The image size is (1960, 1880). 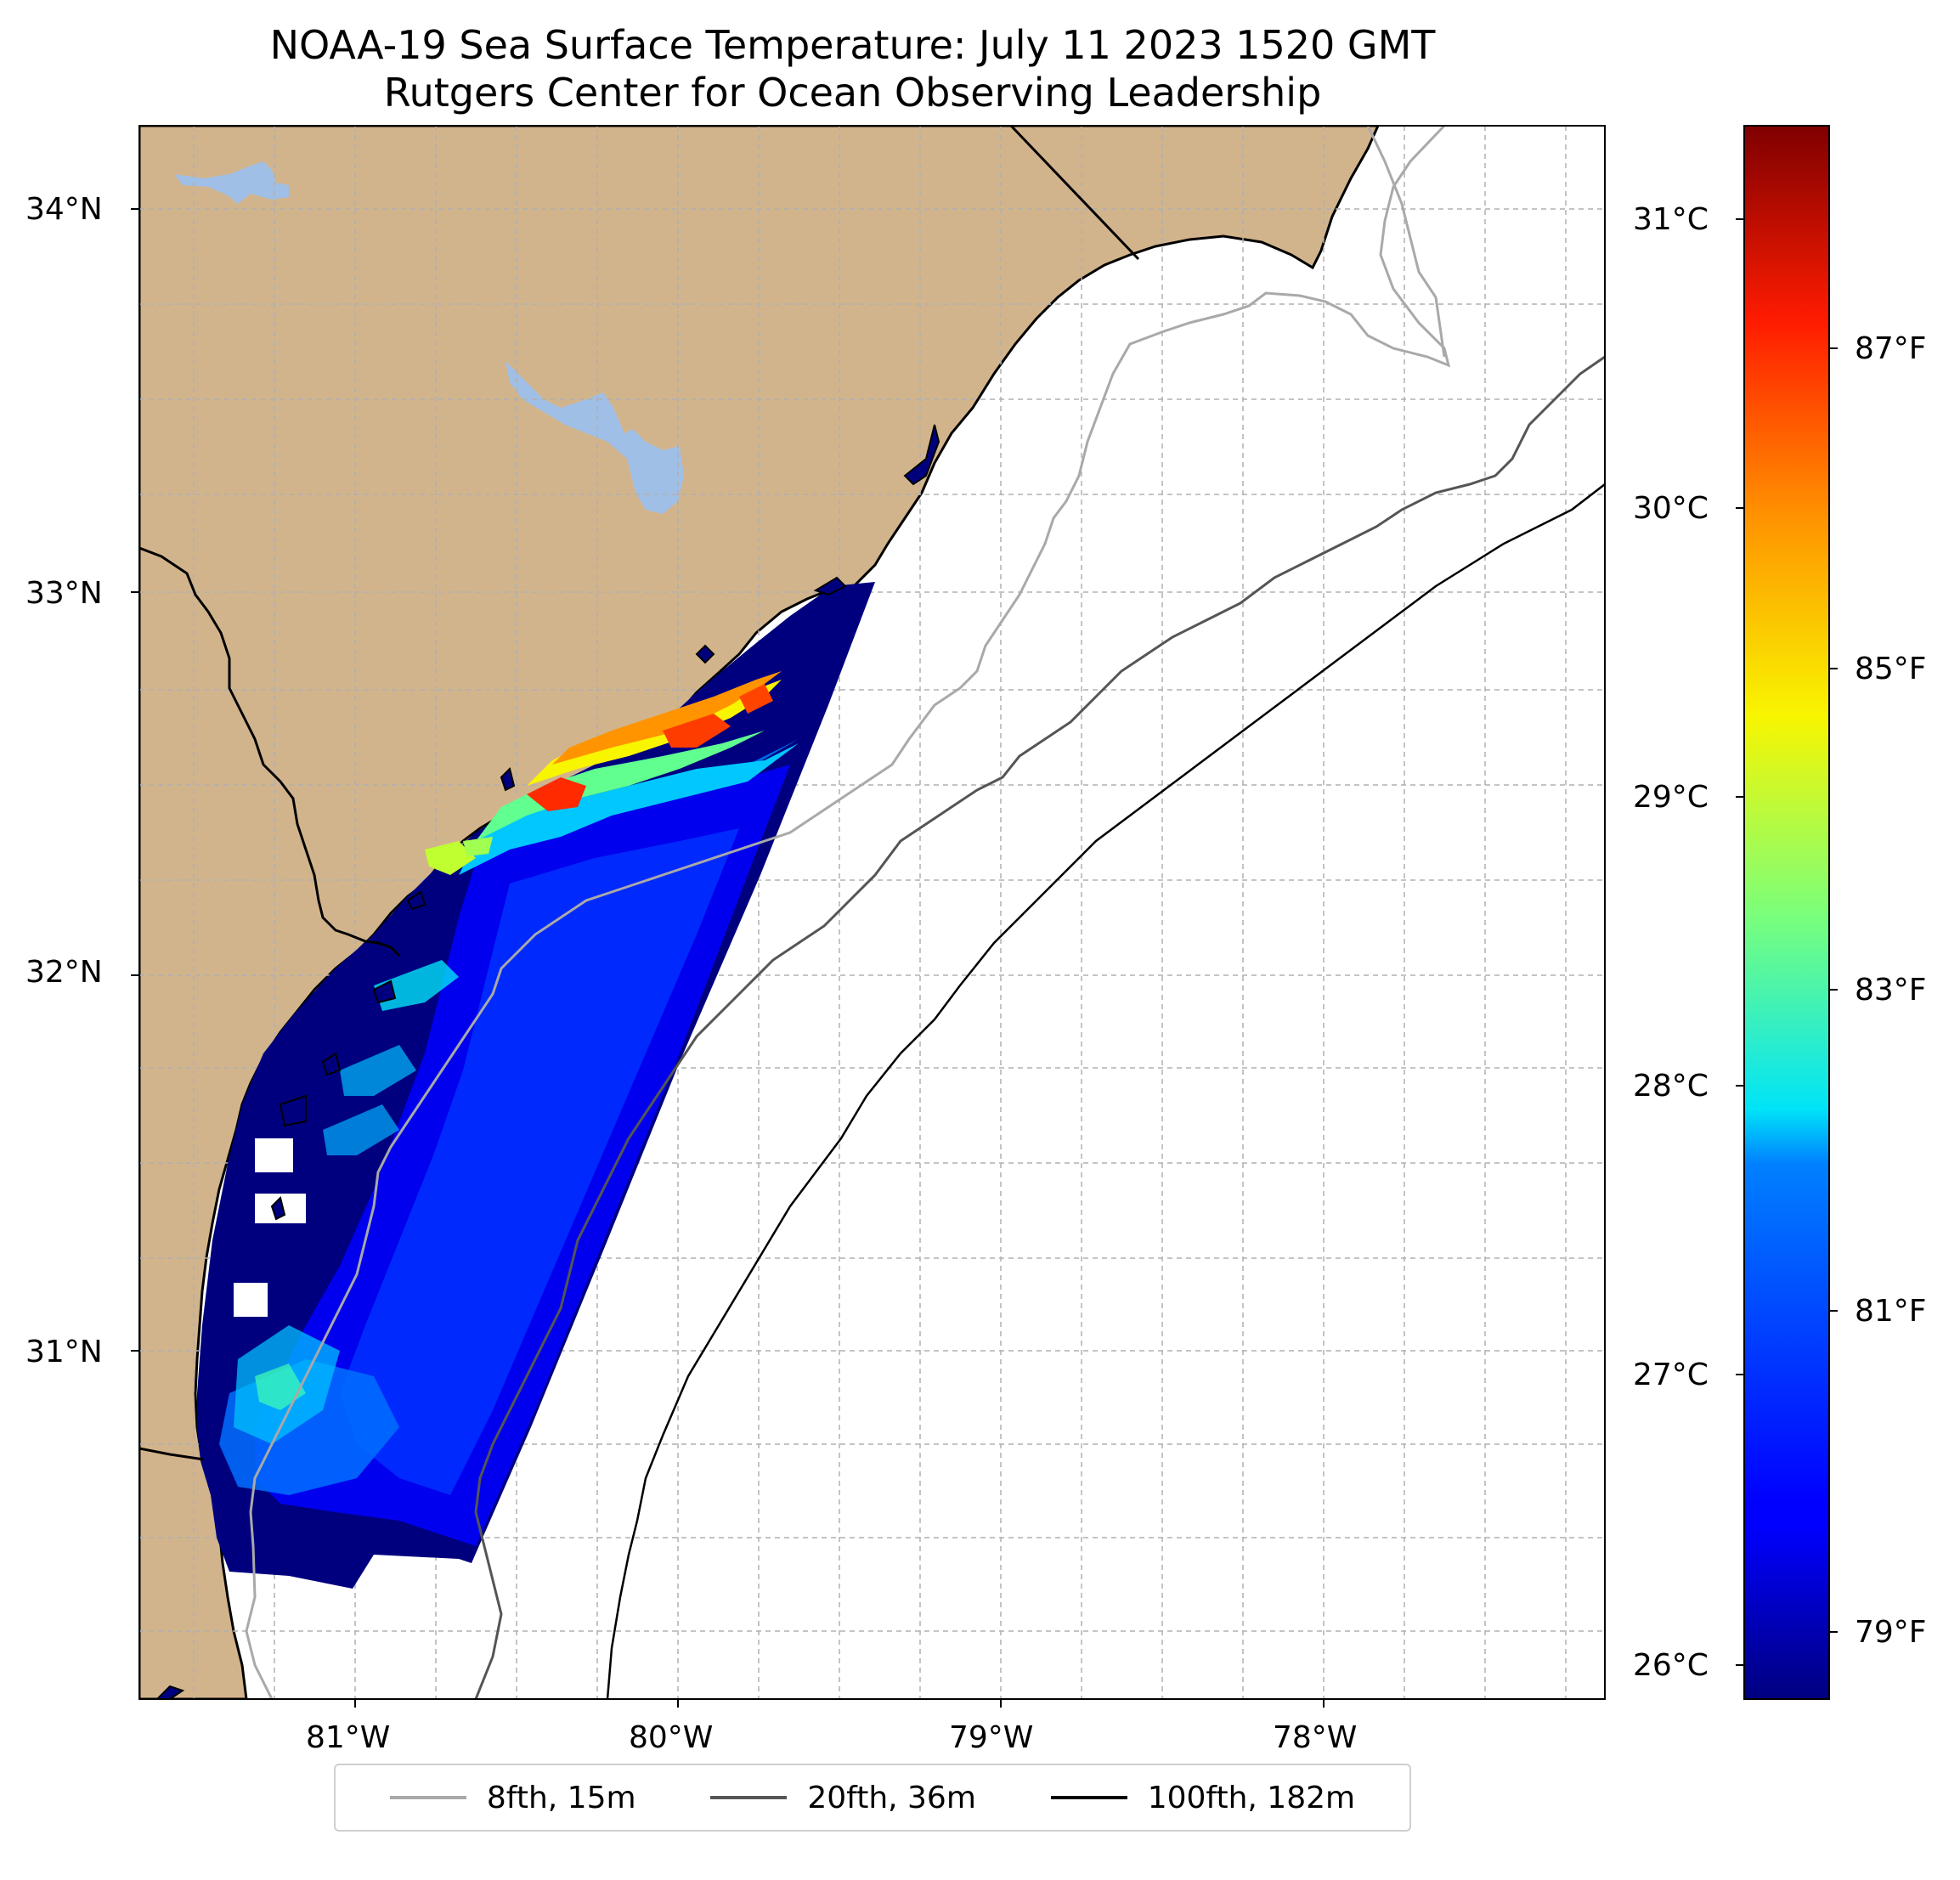 What do you see at coordinates (1891, 1633) in the screenshot?
I see `f-label-79: 79°F` at bounding box center [1891, 1633].